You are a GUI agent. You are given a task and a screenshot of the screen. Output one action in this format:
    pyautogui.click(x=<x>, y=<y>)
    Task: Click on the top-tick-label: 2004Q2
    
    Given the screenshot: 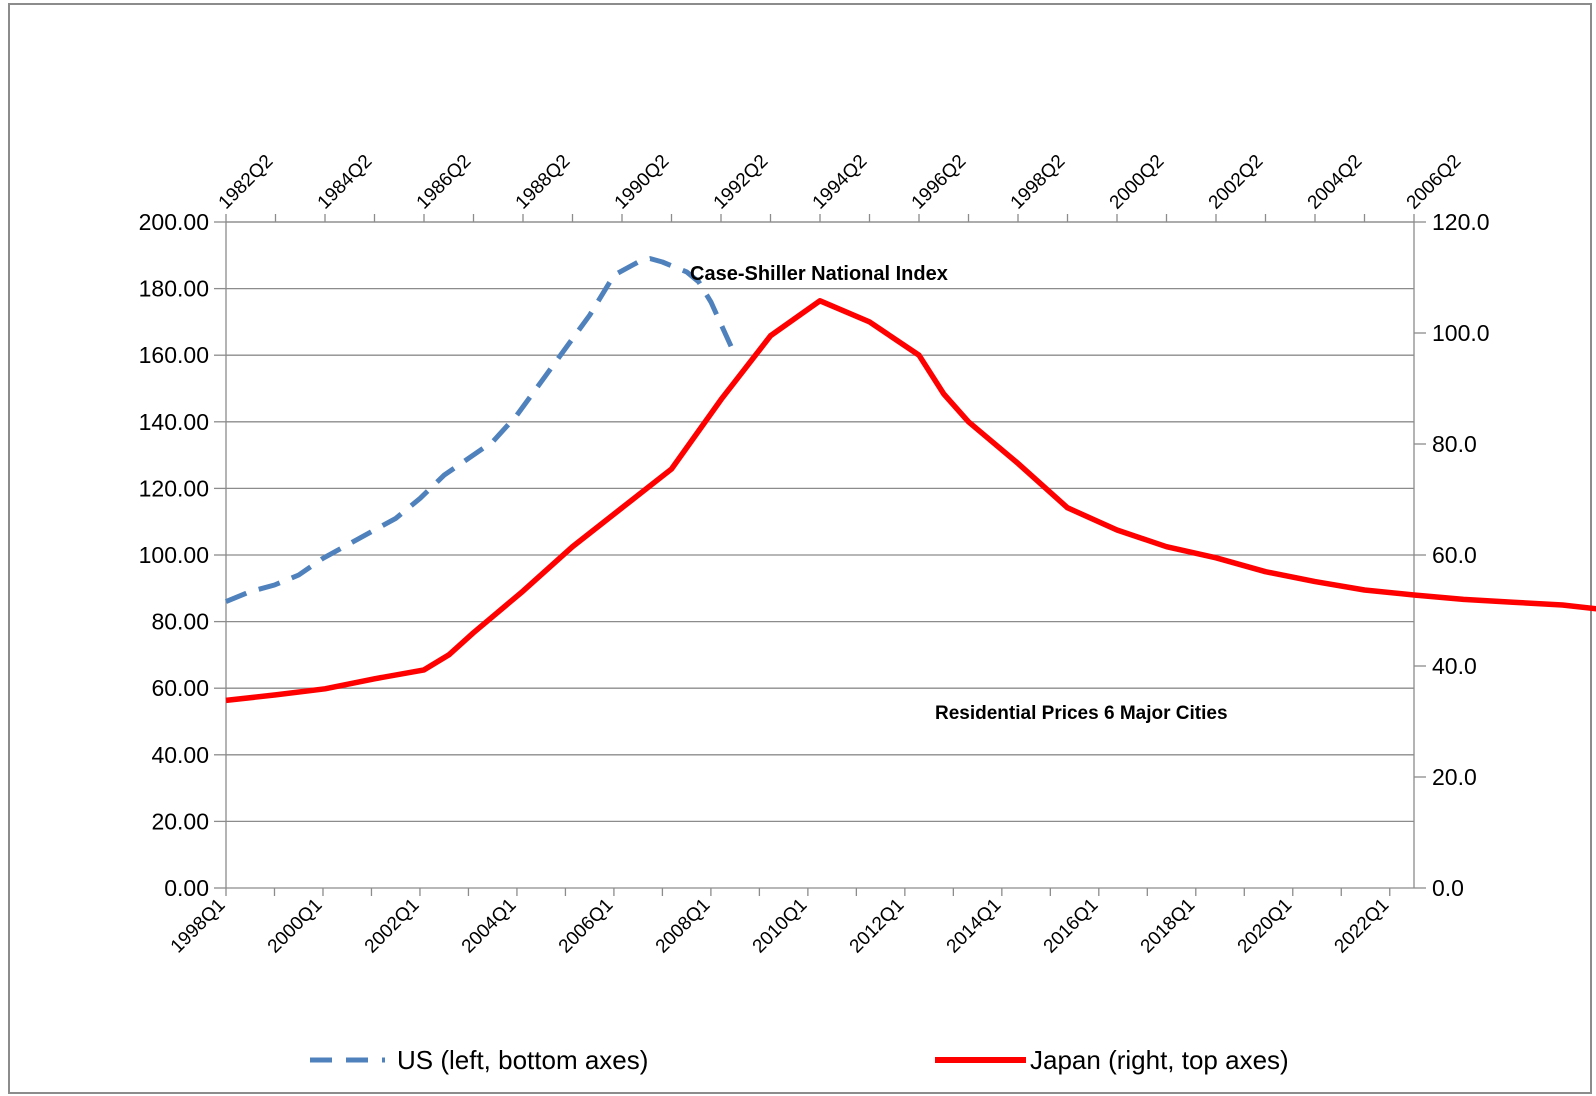 What is the action you would take?
    pyautogui.click(x=1335, y=182)
    